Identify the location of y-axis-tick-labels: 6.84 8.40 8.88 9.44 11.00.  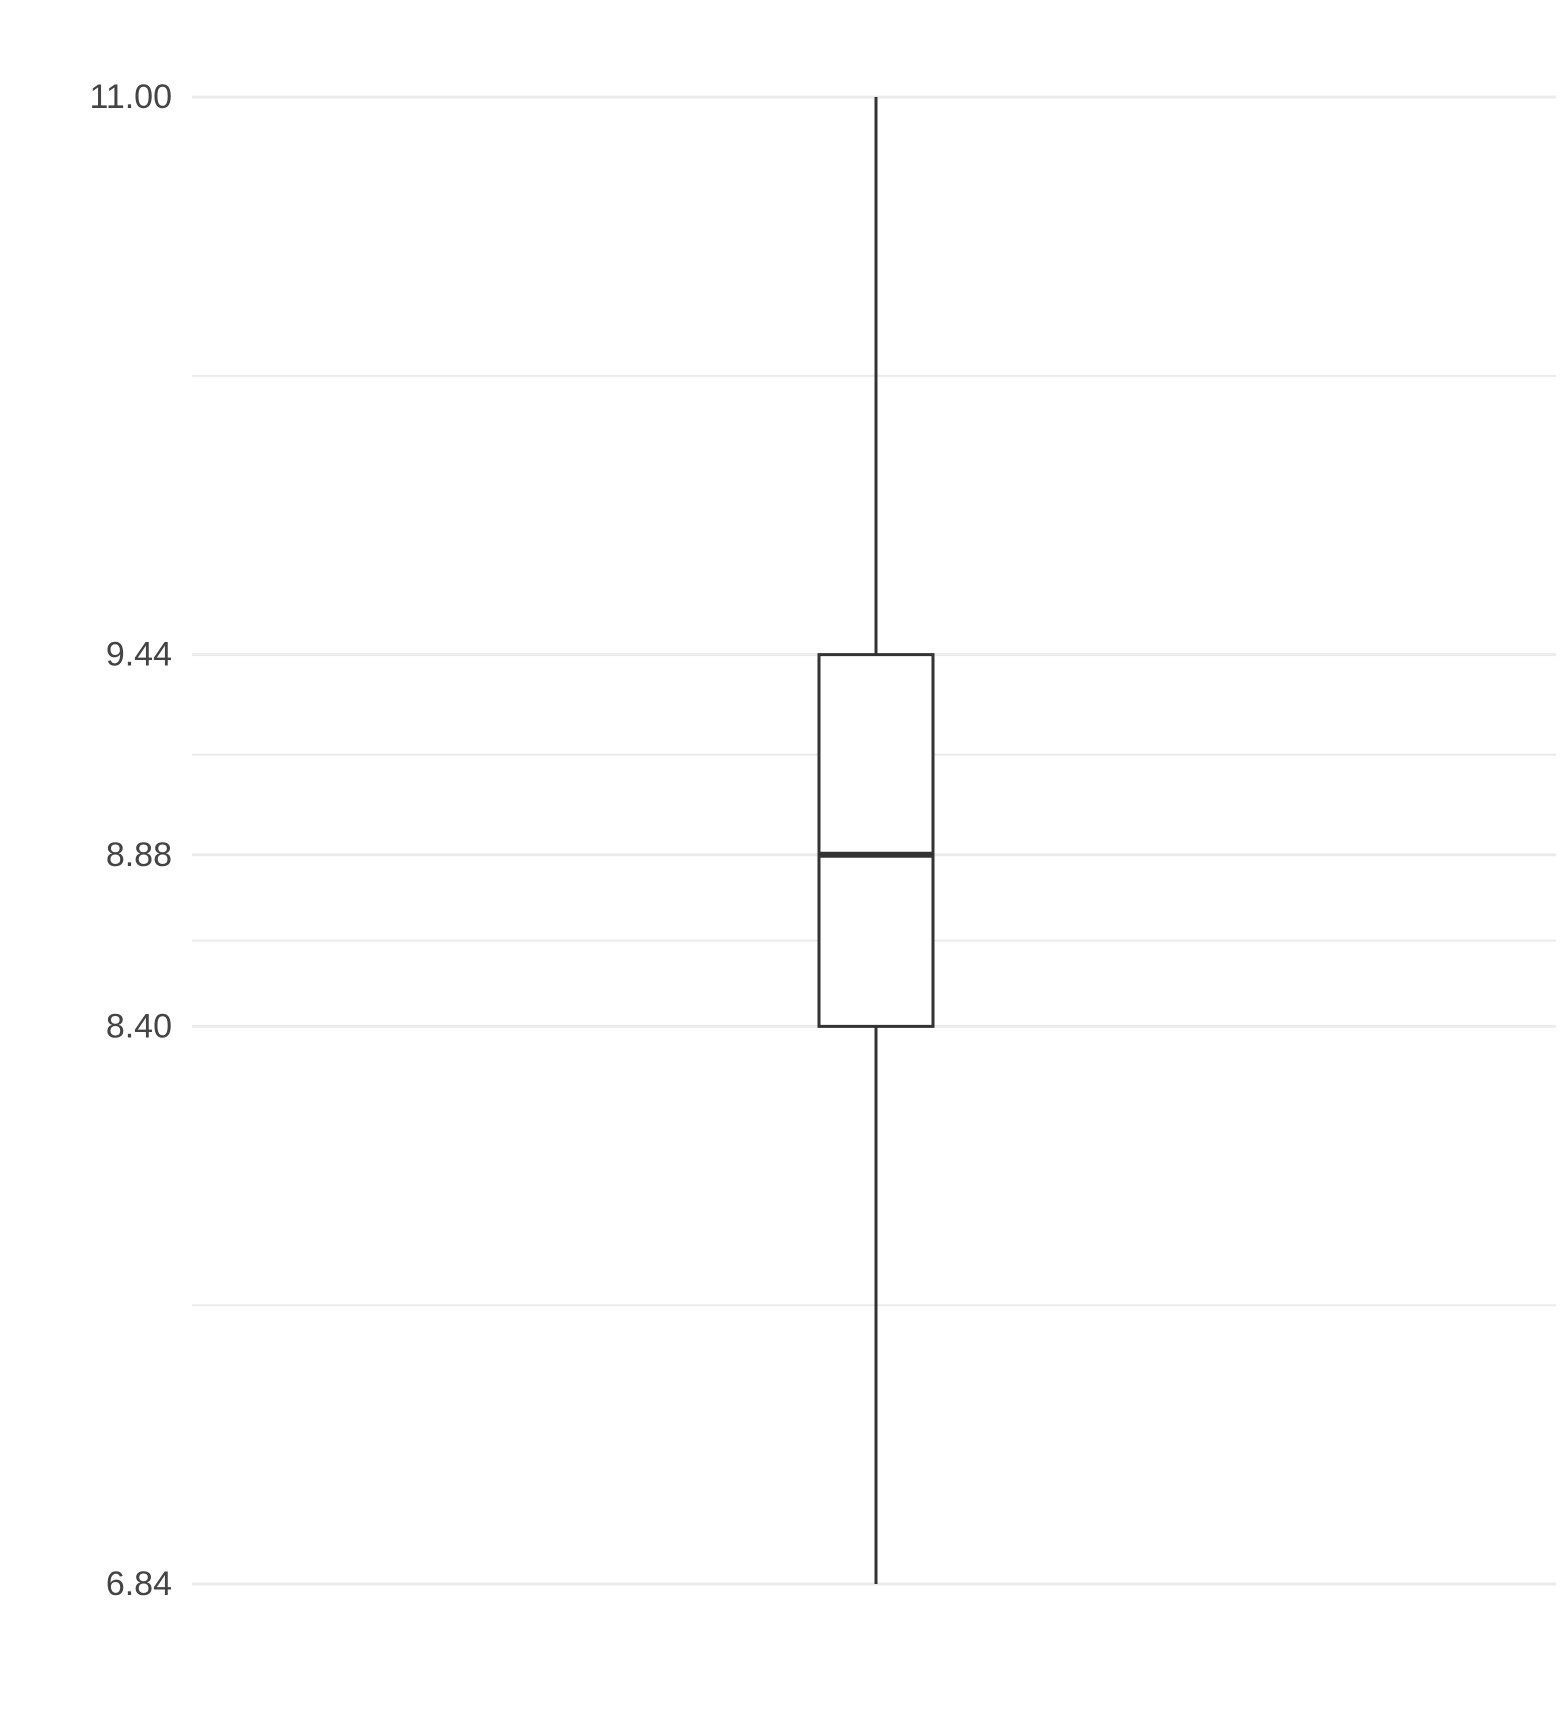
(130, 840).